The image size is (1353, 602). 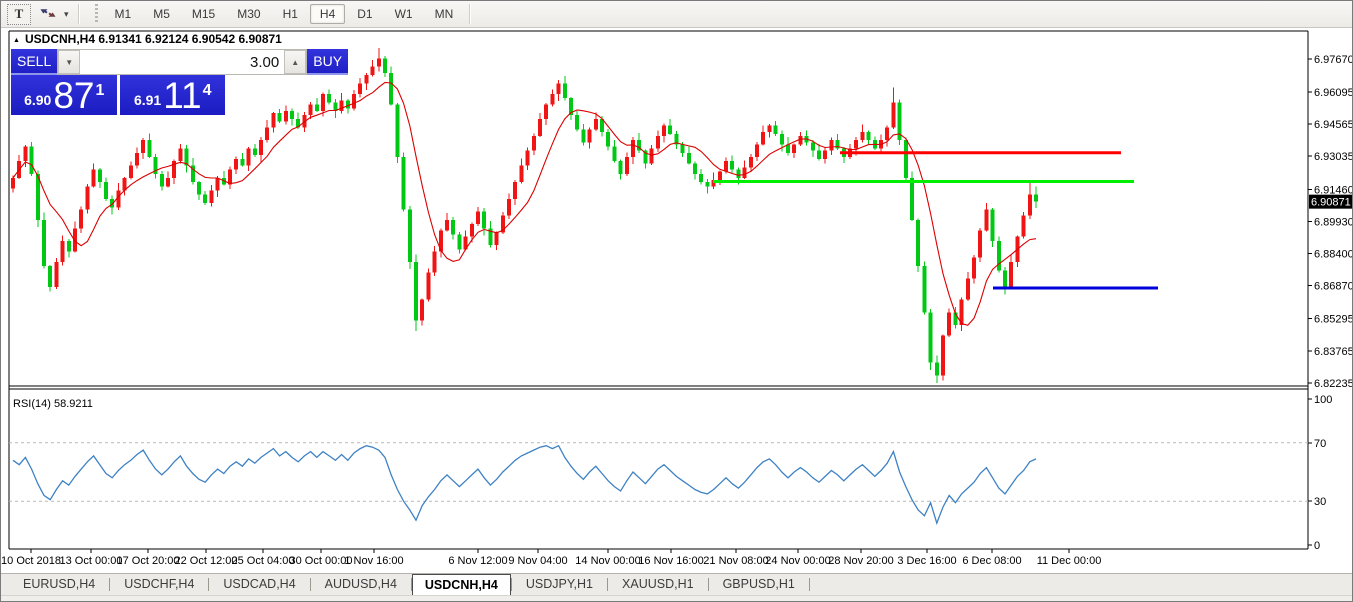 What do you see at coordinates (66, 13) in the screenshot?
I see `chevron-down-icon: ▾` at bounding box center [66, 13].